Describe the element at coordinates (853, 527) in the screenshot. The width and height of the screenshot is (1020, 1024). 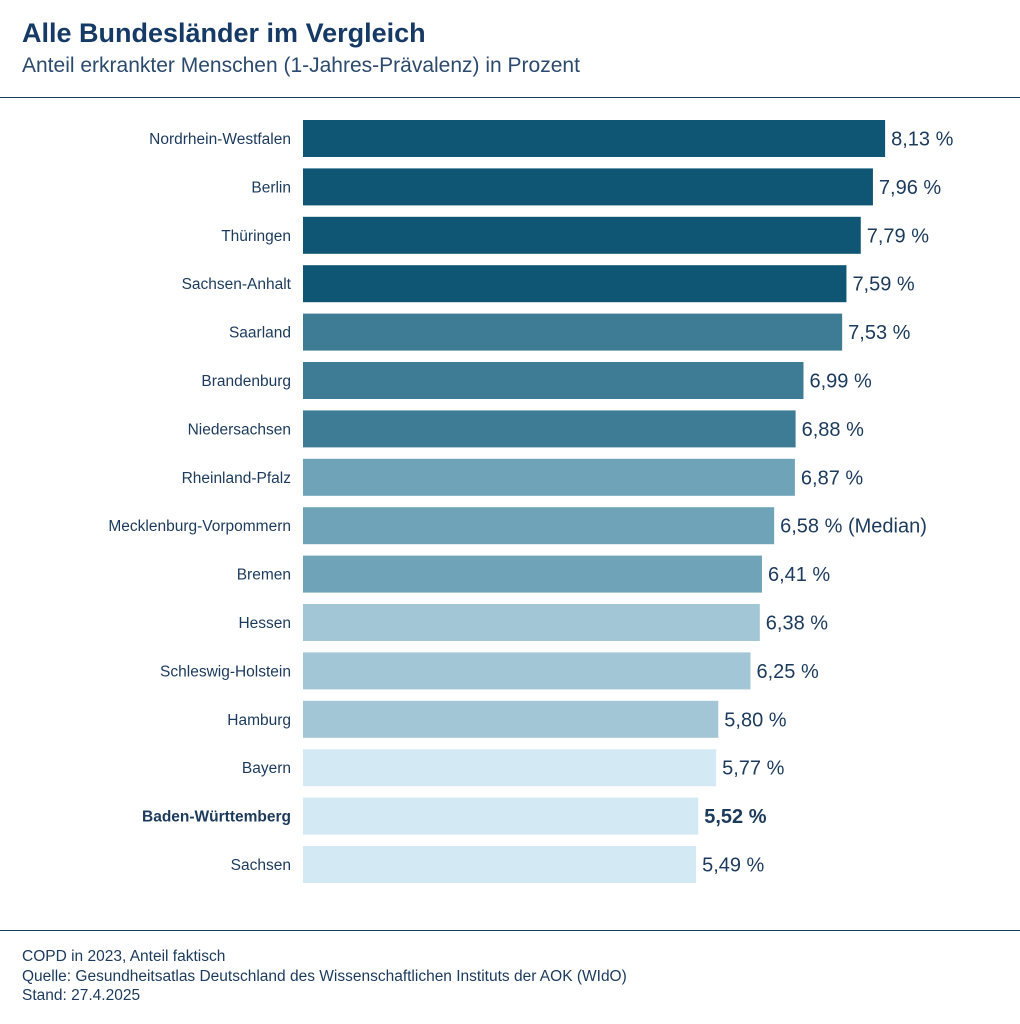
I see `value-label: 6,58 % (Median)` at that location.